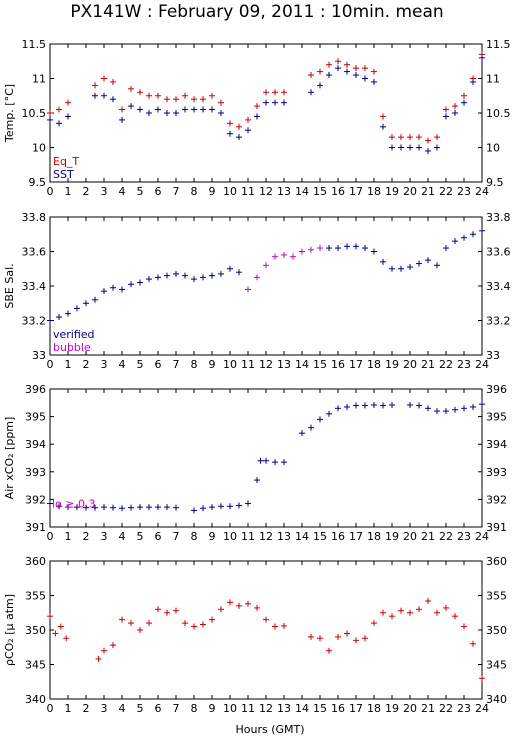  Describe the element at coordinates (496, 665) in the screenshot. I see `y-tick-label-right: 345` at that location.